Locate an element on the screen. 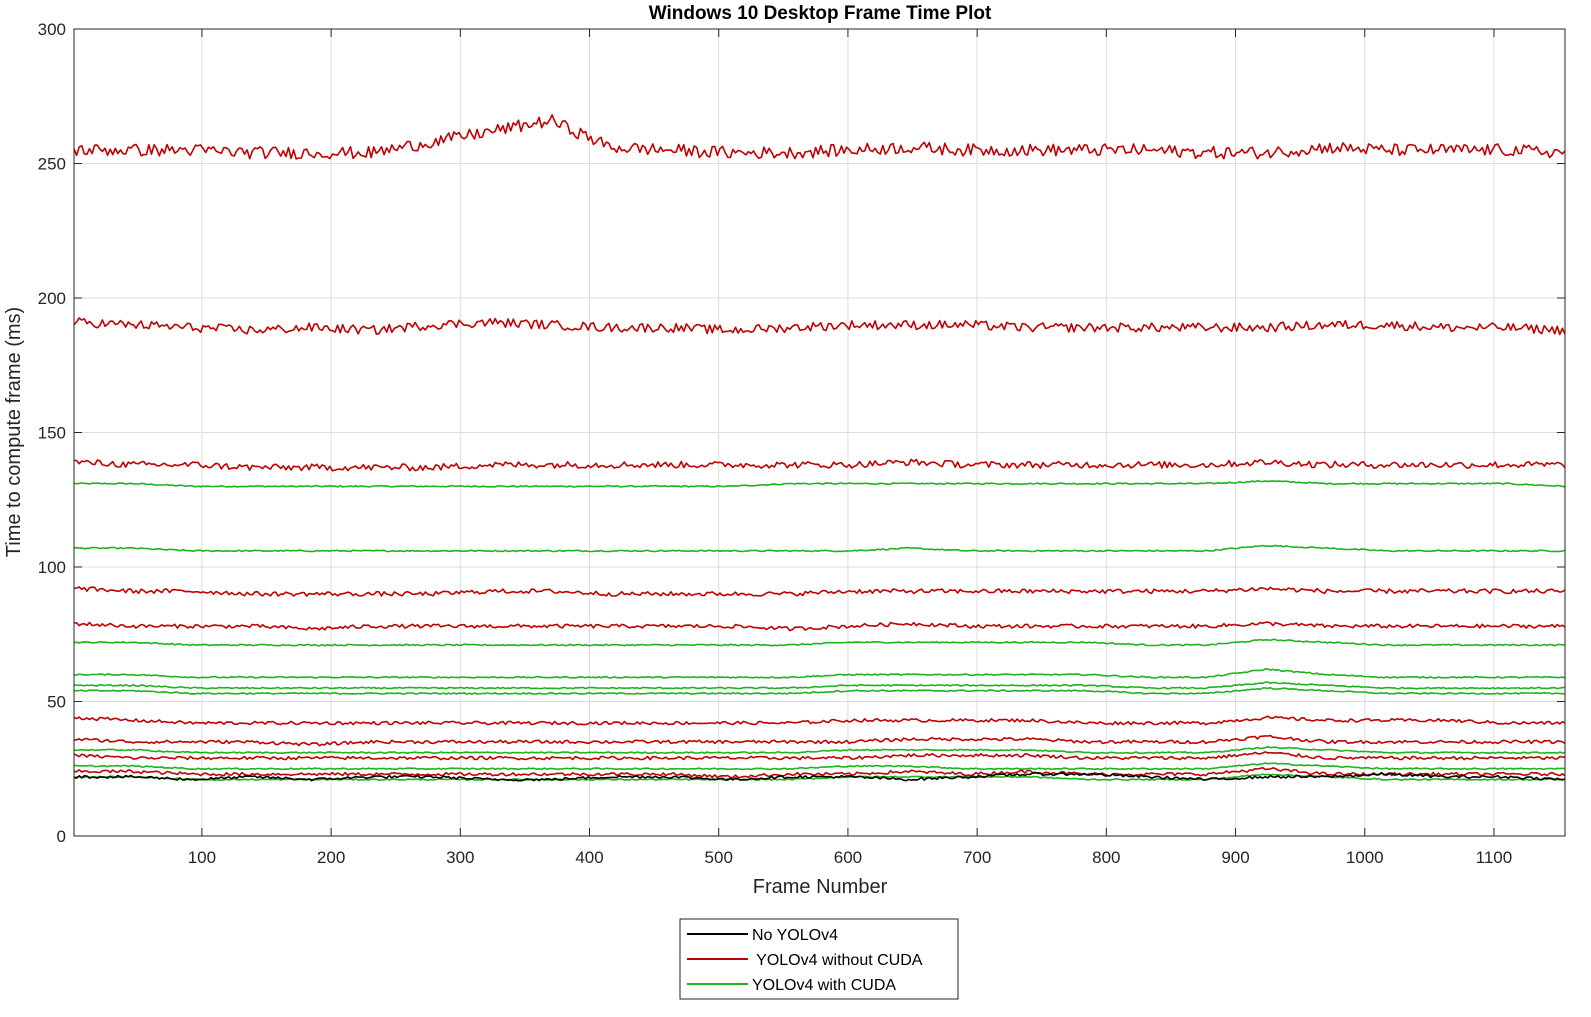 The height and width of the screenshot is (1017, 1591). legend-label-no-yolov4: No YOLOv4 is located at coordinates (795, 935).